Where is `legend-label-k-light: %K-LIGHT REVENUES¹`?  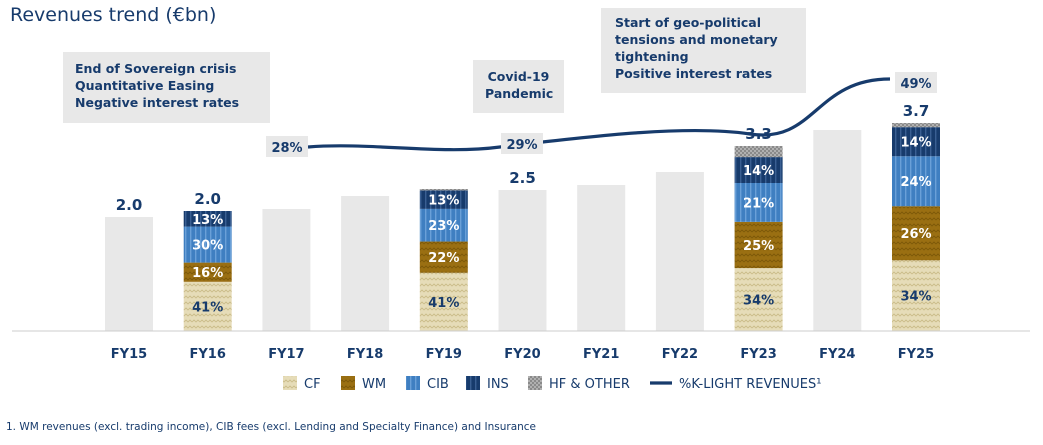
legend-label-k-light: %K-LIGHT REVENUES¹ is located at coordinates (750, 384).